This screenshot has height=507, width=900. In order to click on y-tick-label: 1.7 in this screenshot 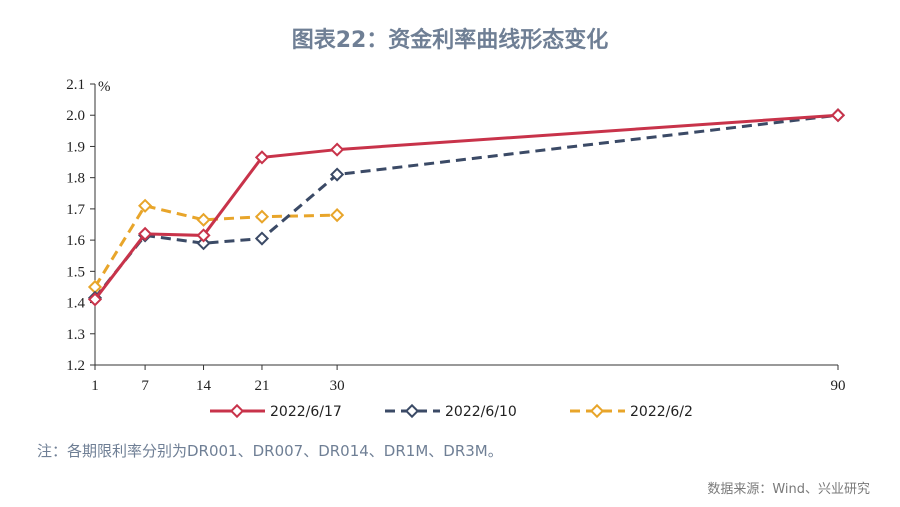, I will do `click(75, 210)`.